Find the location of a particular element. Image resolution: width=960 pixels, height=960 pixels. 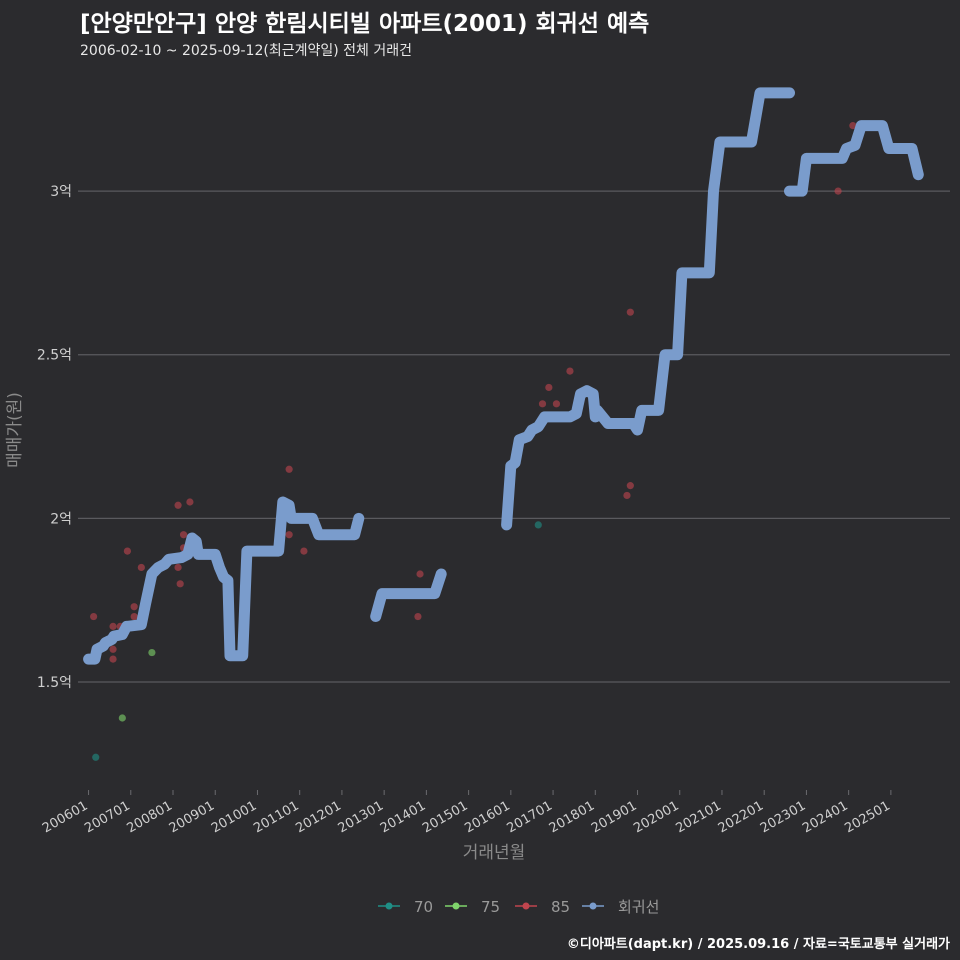

x-tick-label: 201201 is located at coordinates (318, 817).